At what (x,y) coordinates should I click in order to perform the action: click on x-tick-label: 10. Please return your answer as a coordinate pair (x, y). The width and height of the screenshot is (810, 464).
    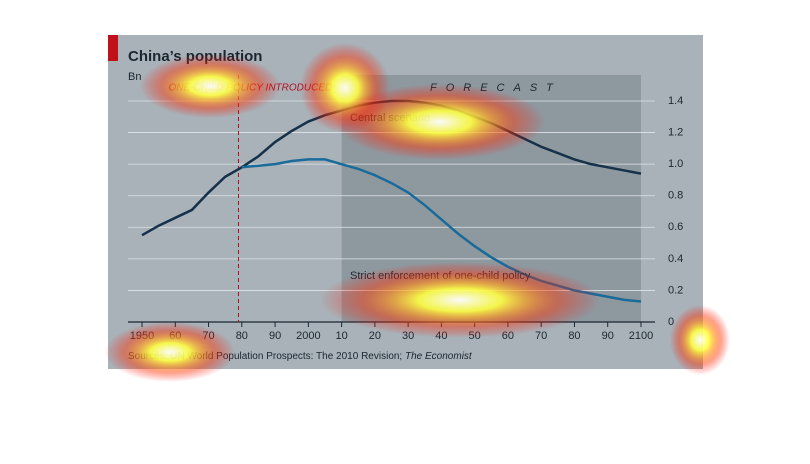
    Looking at the image, I should click on (341, 336).